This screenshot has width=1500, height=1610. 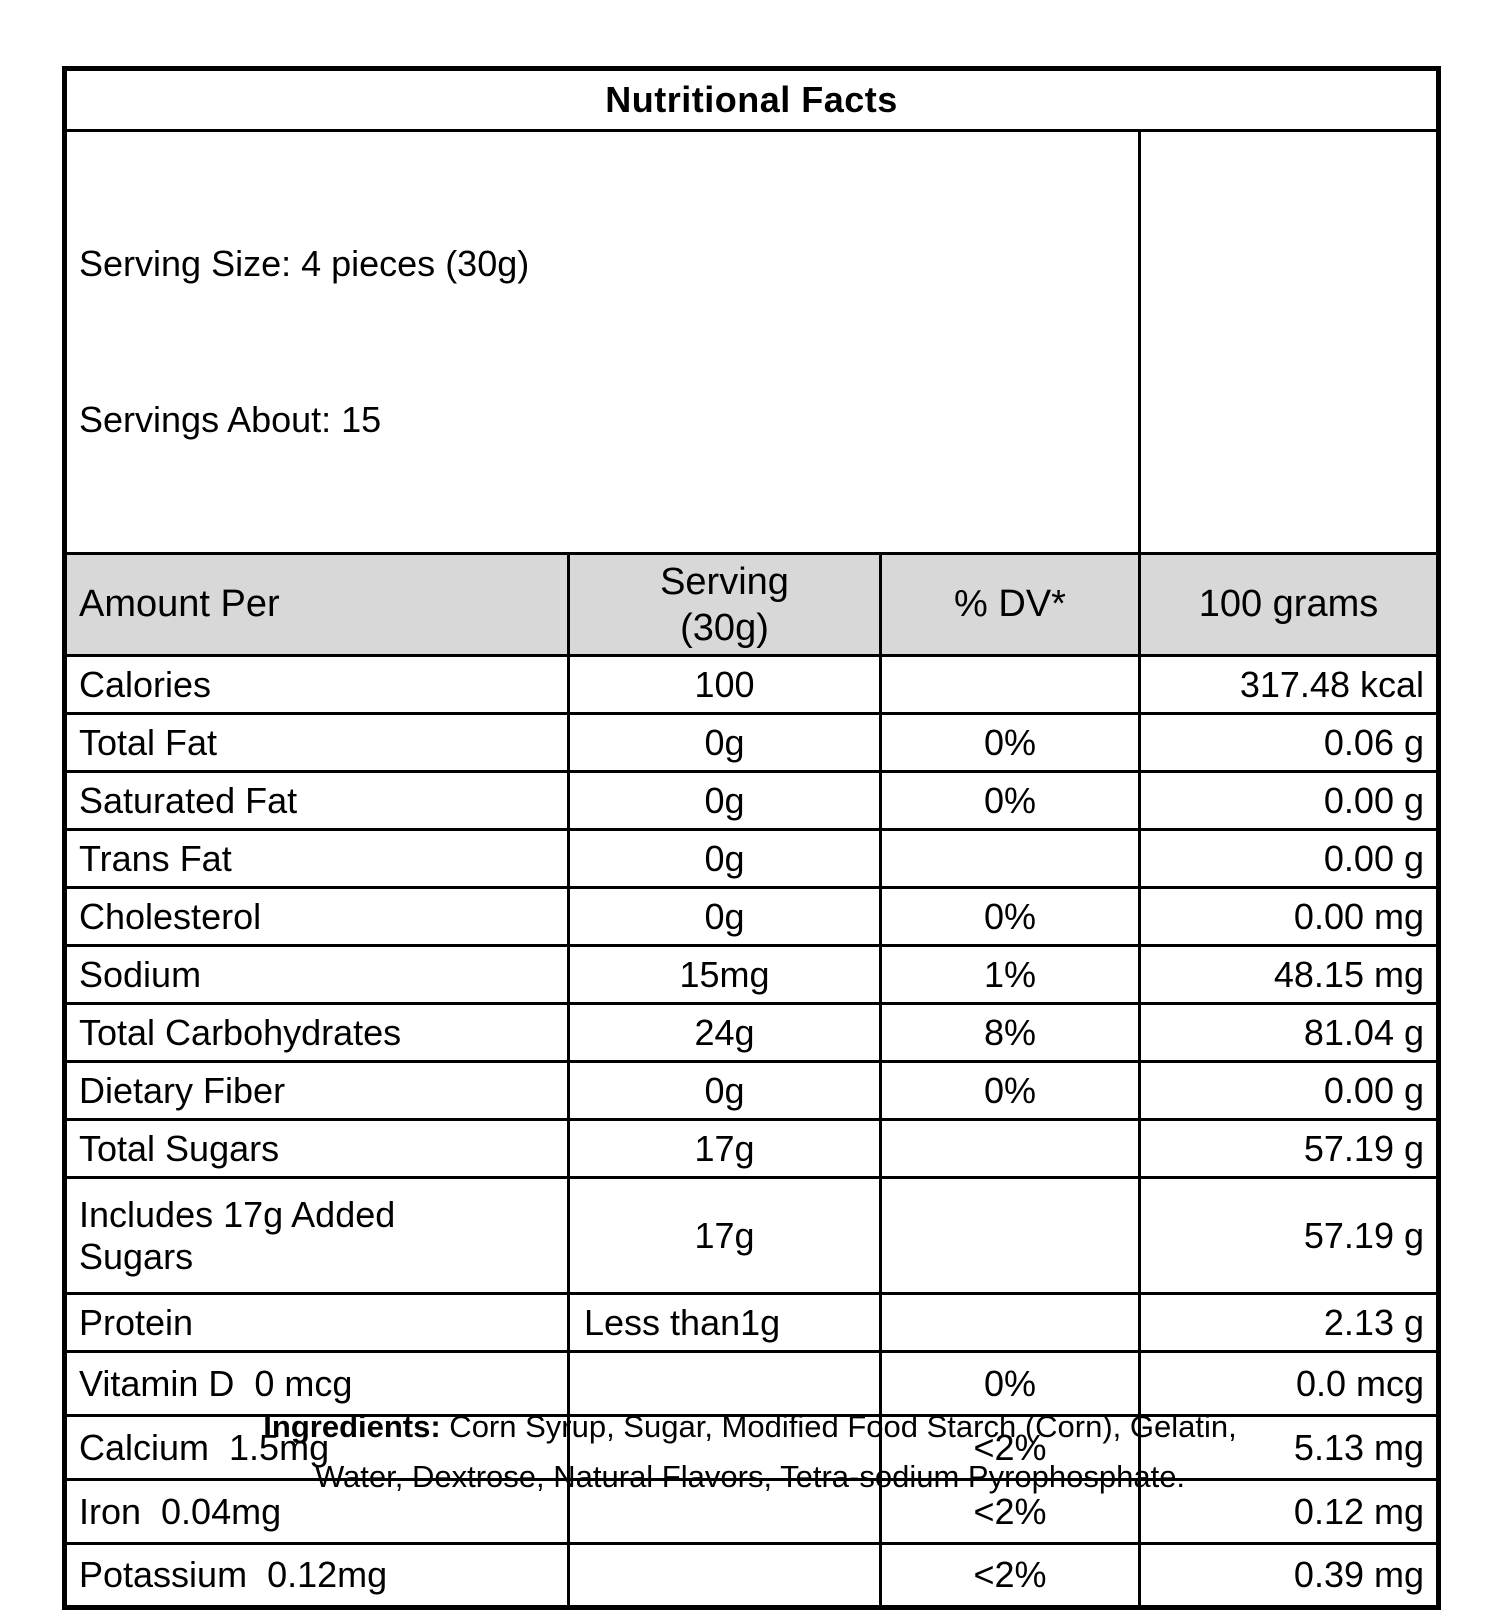 What do you see at coordinates (316, 916) in the screenshot?
I see `row-label-cell: Cholesterol` at bounding box center [316, 916].